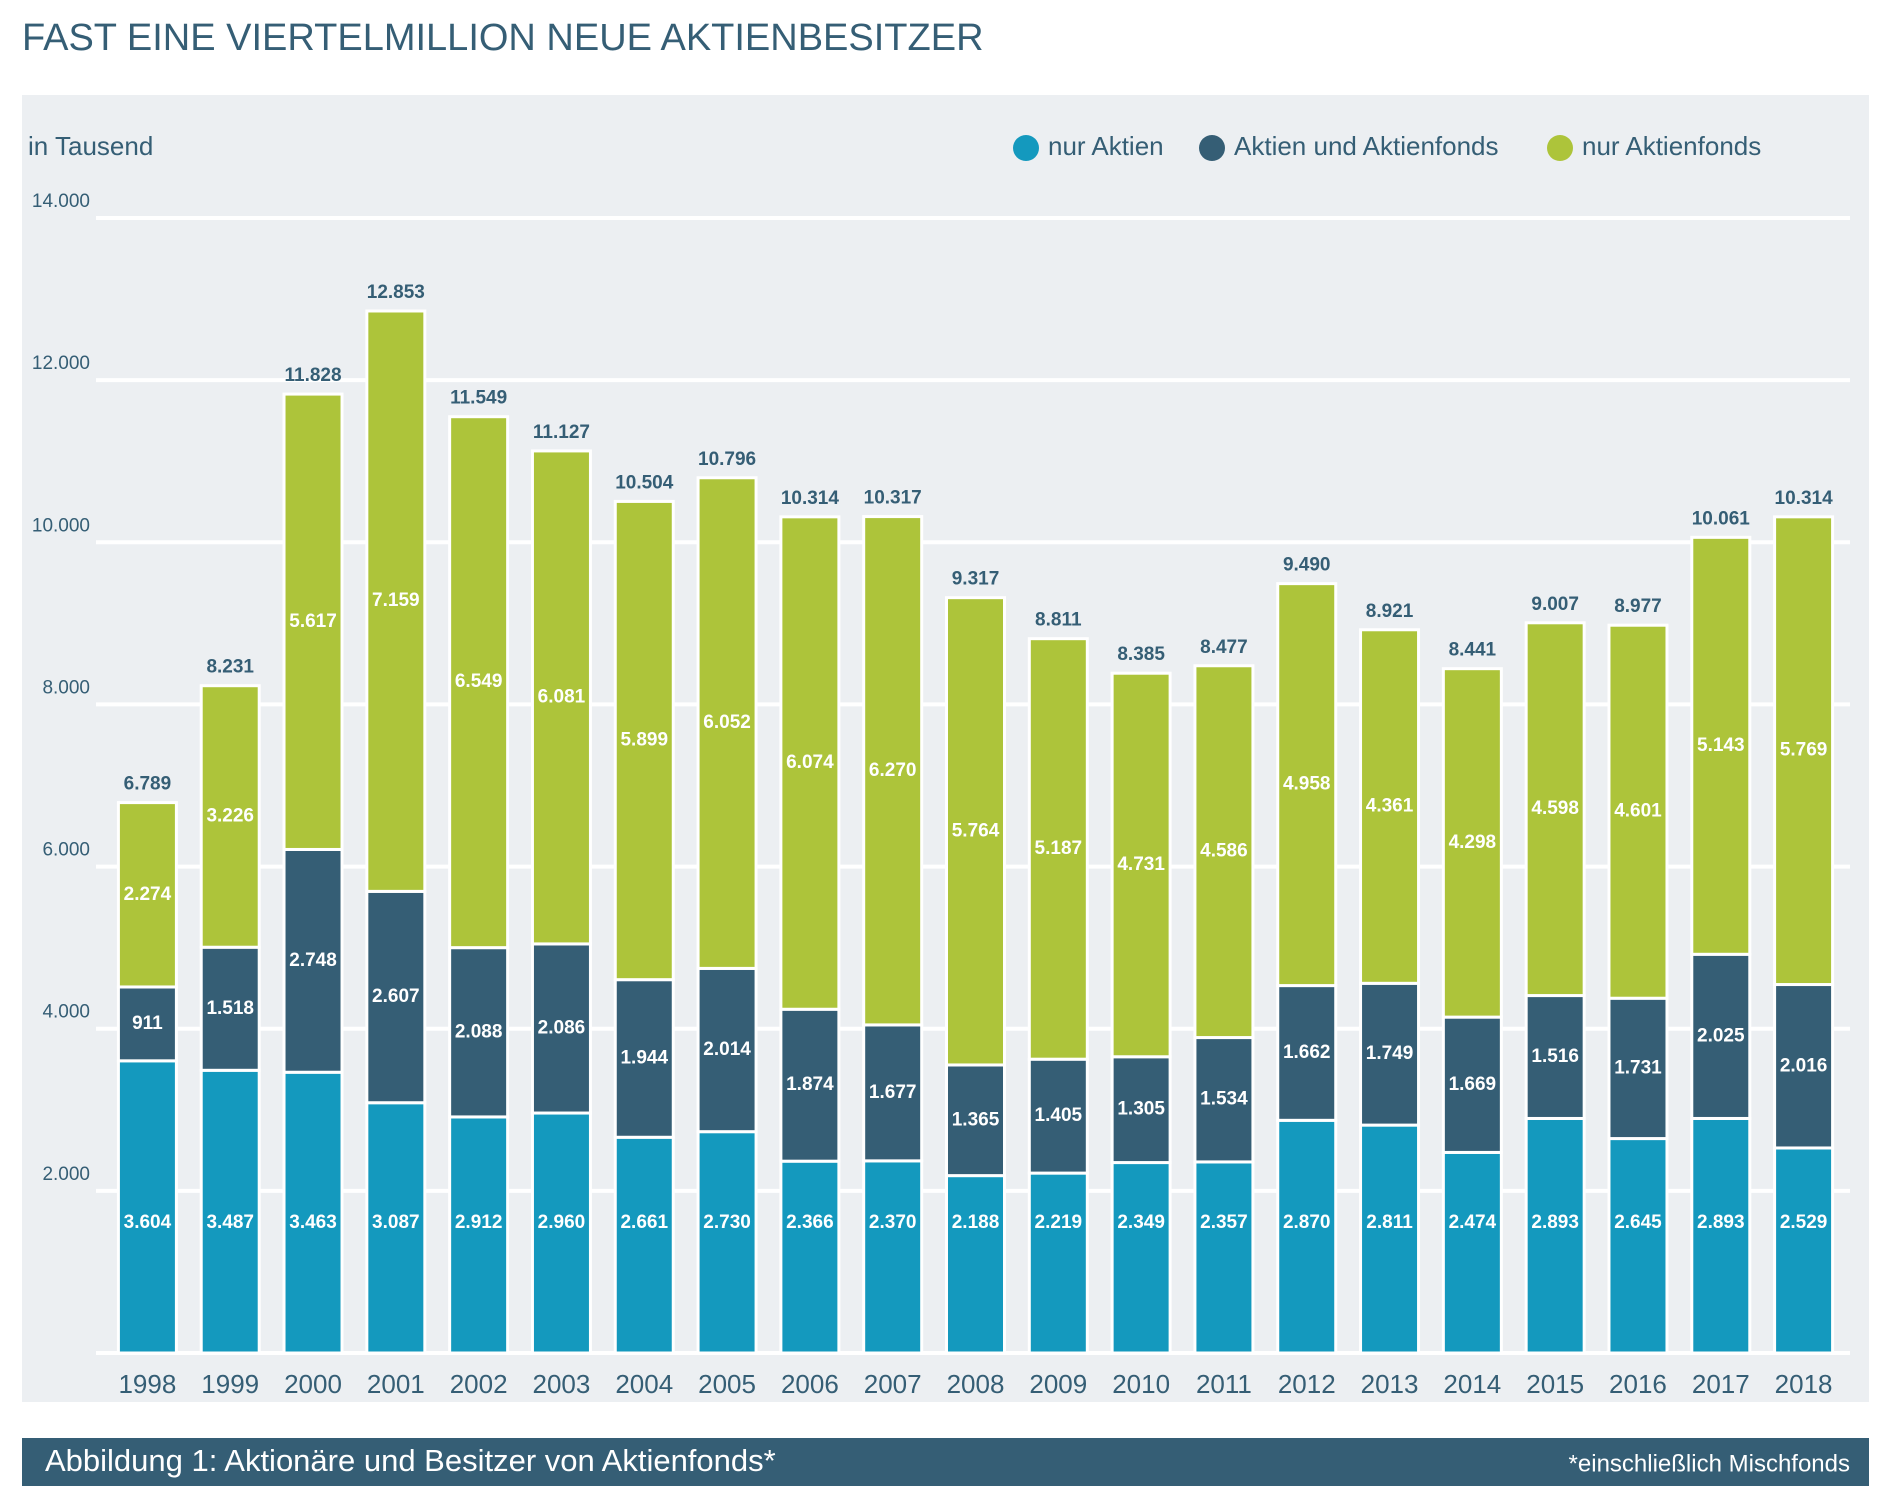 This screenshot has width=1901, height=1504. I want to click on legend-label: nur Aktienfonds, so click(1671, 146).